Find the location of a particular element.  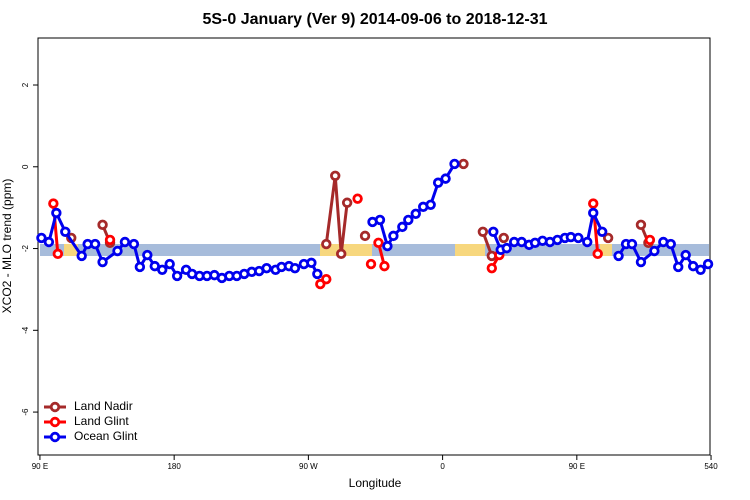

ocean-band is located at coordinates (374, 250).